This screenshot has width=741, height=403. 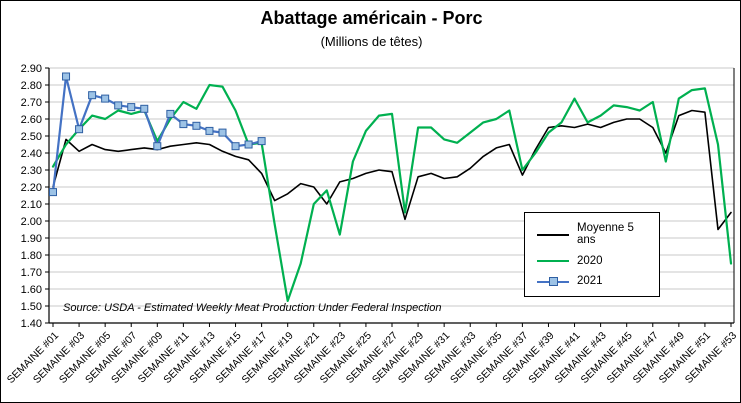 What do you see at coordinates (371, 41) in the screenshot?
I see `chart-subtitle: (Millions de têtes)` at bounding box center [371, 41].